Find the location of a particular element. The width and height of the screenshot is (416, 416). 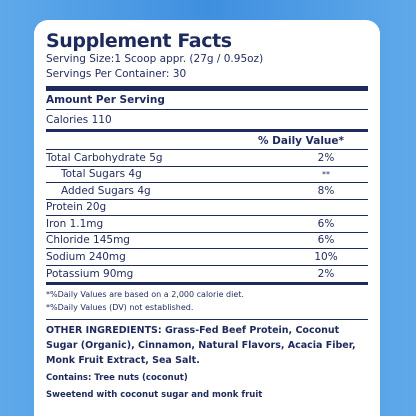

daily-value-header-label: % Daily Value* is located at coordinates (301, 141).